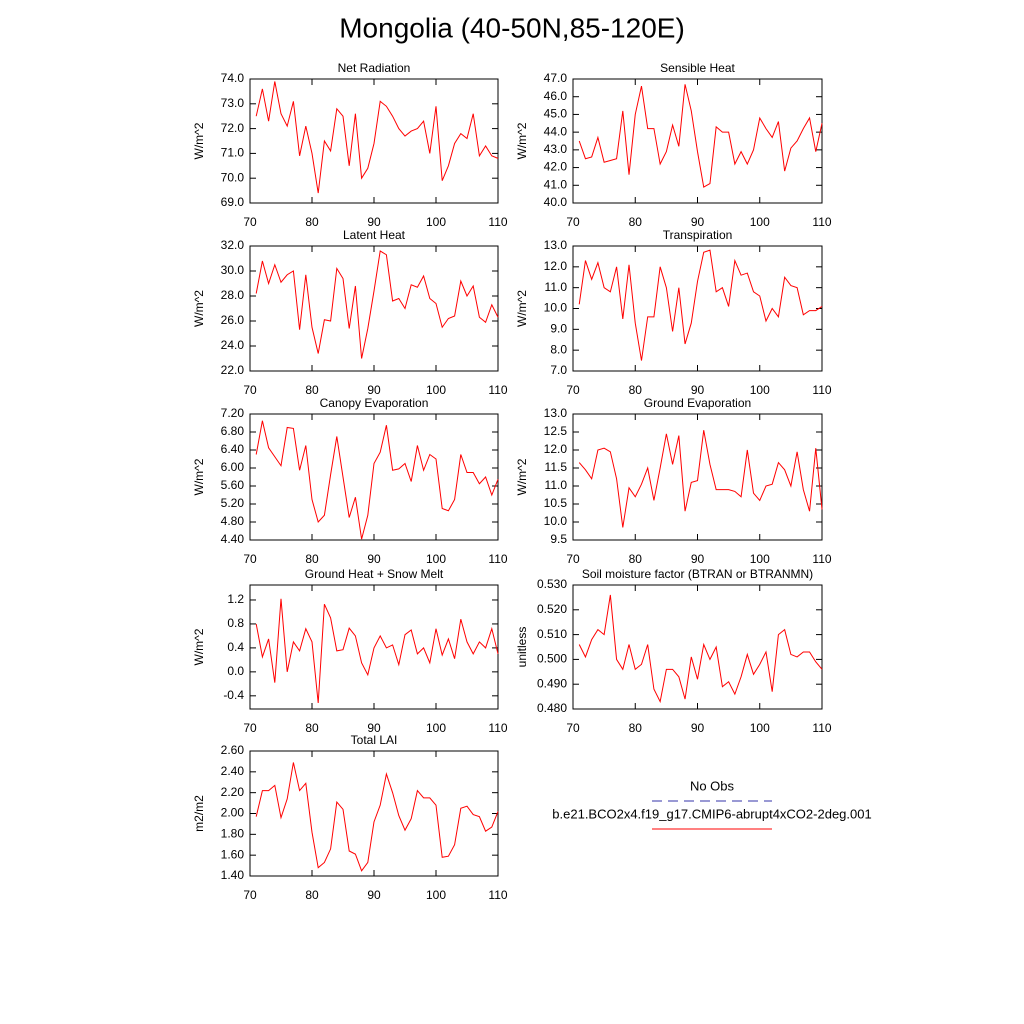 Image resolution: width=1024 pixels, height=1024 pixels. I want to click on y-tick-label: 5.60, so click(233, 485).